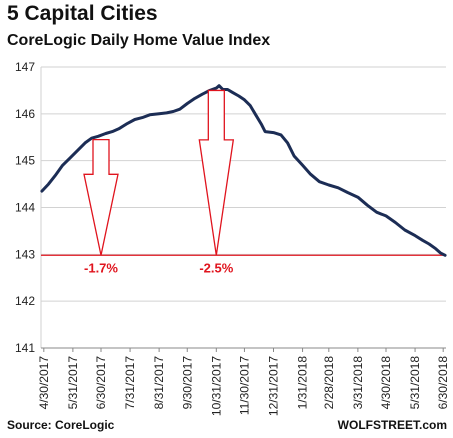 Image resolution: width=453 pixels, height=438 pixels. What do you see at coordinates (139, 40) in the screenshot?
I see `chart-subtitle: CoreLogic Daily Home Value Index` at bounding box center [139, 40].